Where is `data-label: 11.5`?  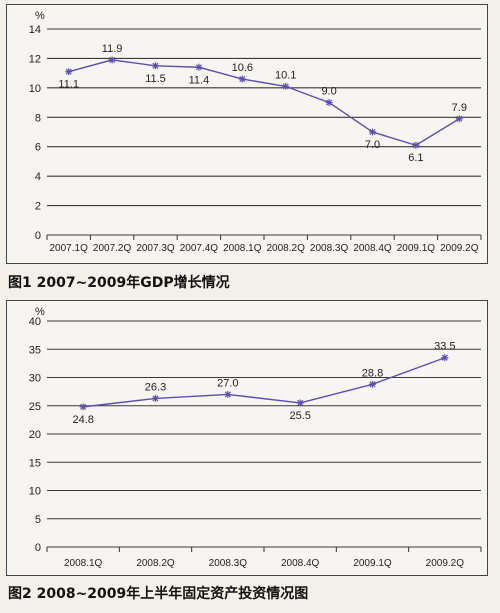 data-label: 11.5 is located at coordinates (155, 79).